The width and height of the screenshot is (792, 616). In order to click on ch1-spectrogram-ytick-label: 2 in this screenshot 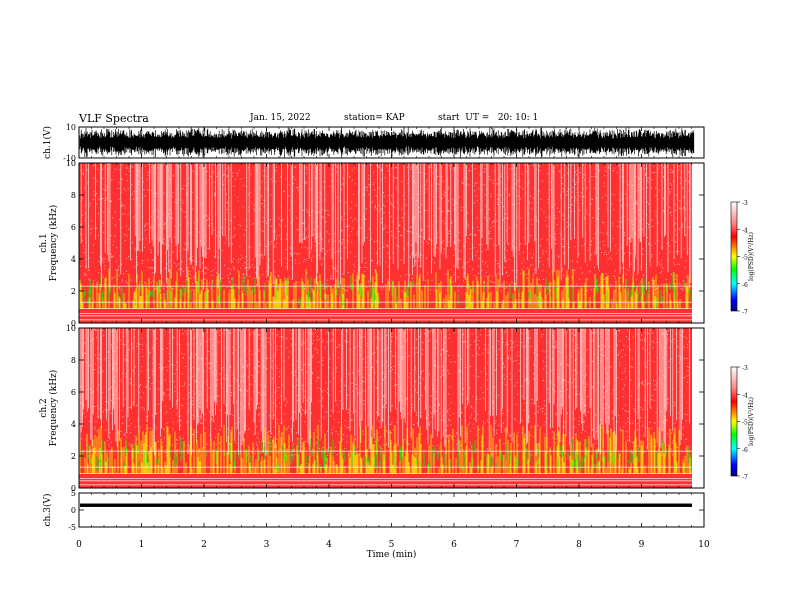, I will do `click(73, 291)`.